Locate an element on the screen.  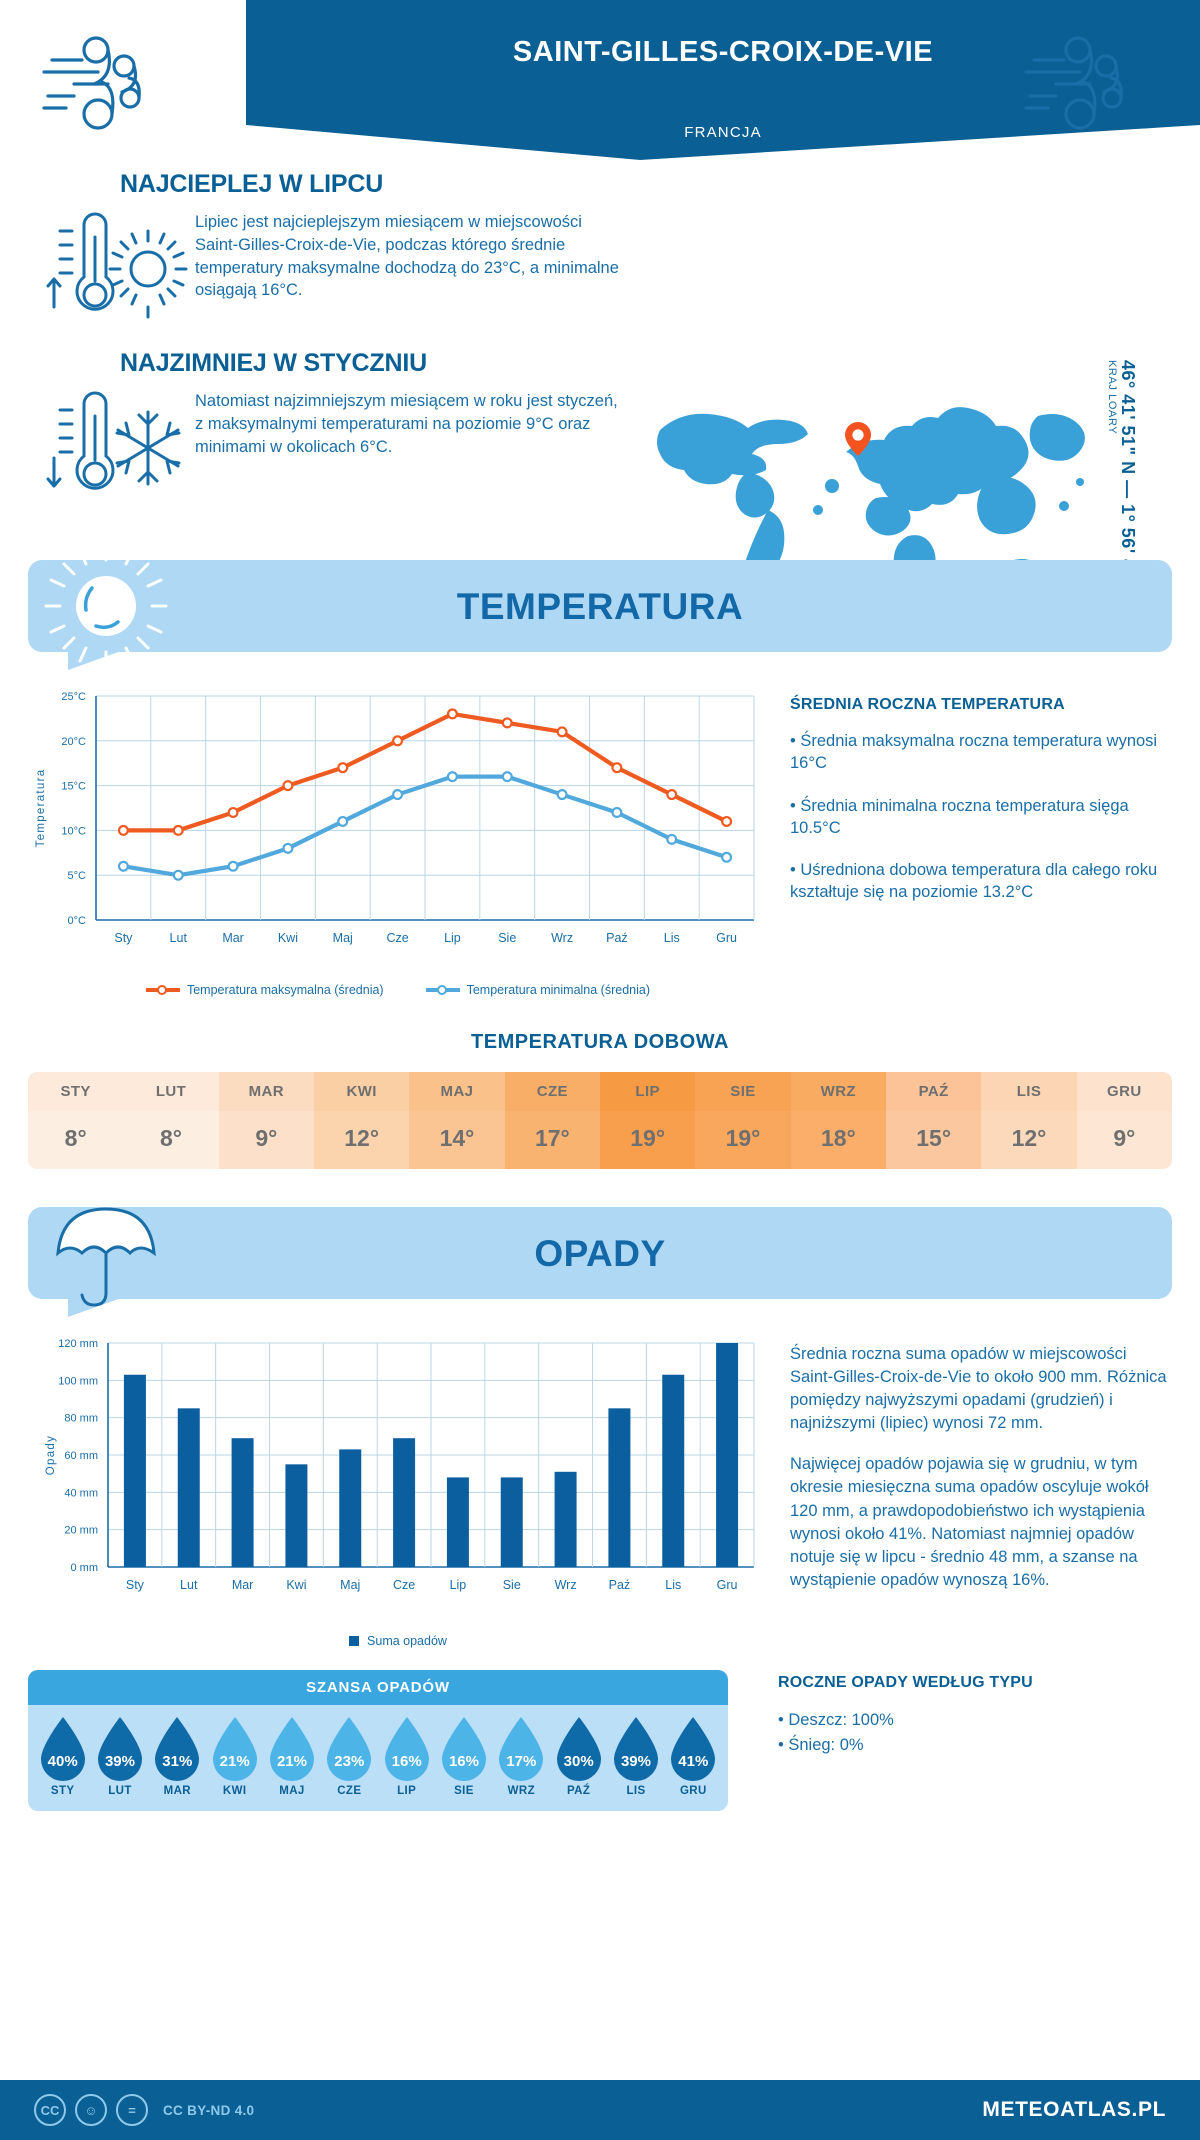
fact-icon-group is located at coordinates (117, 267).